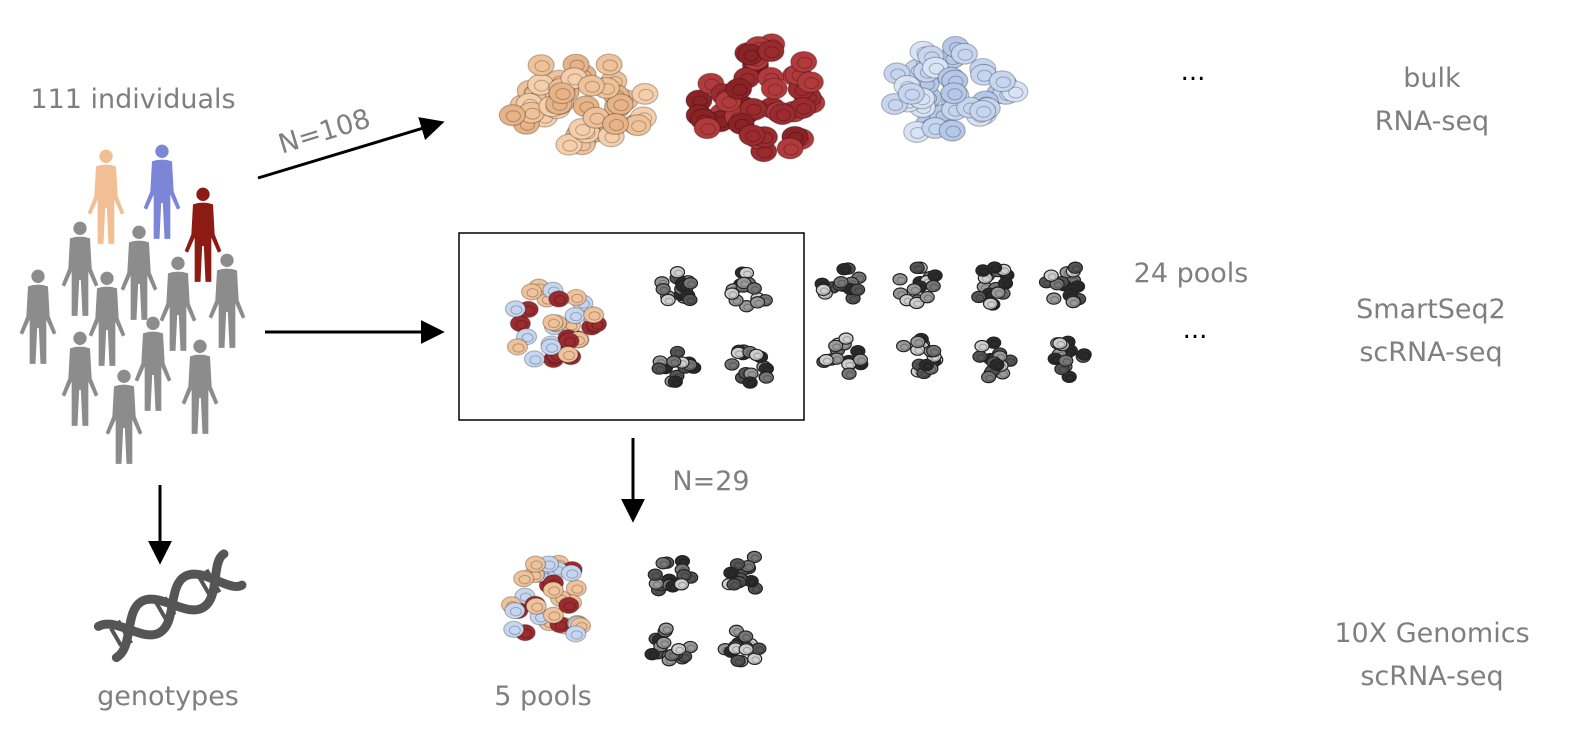  Describe the element at coordinates (871, 325) in the screenshot. I see `smartseq-pools` at that location.